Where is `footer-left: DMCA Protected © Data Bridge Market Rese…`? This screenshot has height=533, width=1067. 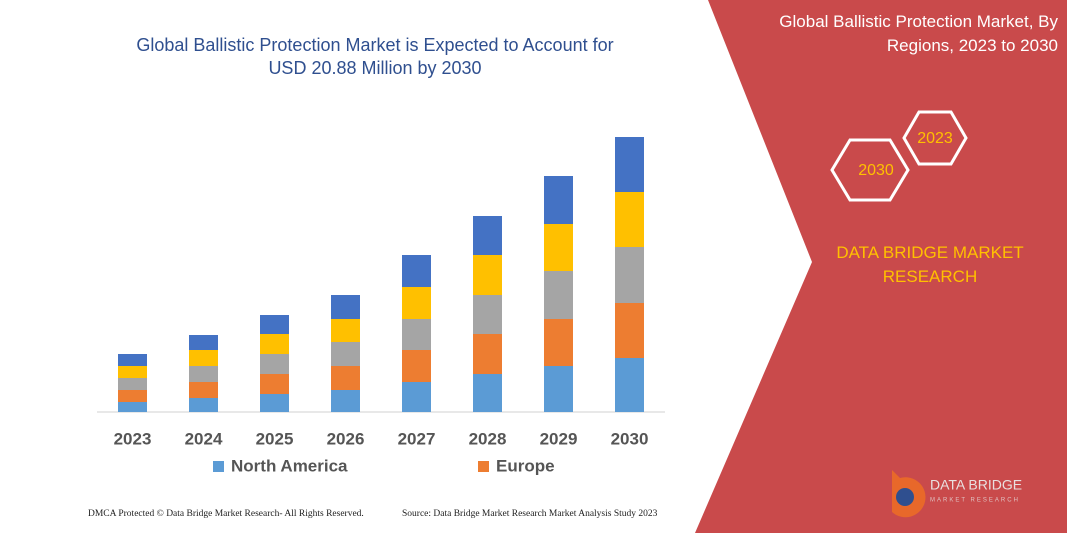 footer-left: DMCA Protected © Data Bridge Market Rese… is located at coordinates (226, 514).